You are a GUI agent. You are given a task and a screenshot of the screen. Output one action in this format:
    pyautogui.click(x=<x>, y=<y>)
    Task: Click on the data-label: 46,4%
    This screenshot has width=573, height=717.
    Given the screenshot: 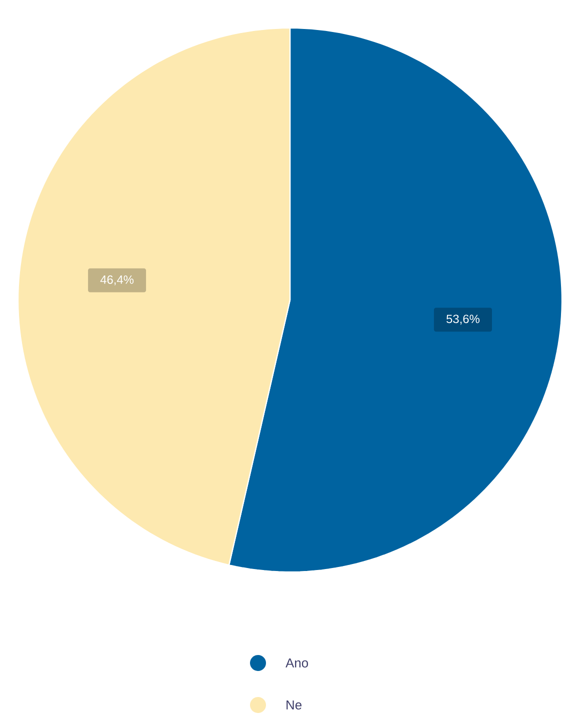 What is the action you would take?
    pyautogui.click(x=117, y=280)
    